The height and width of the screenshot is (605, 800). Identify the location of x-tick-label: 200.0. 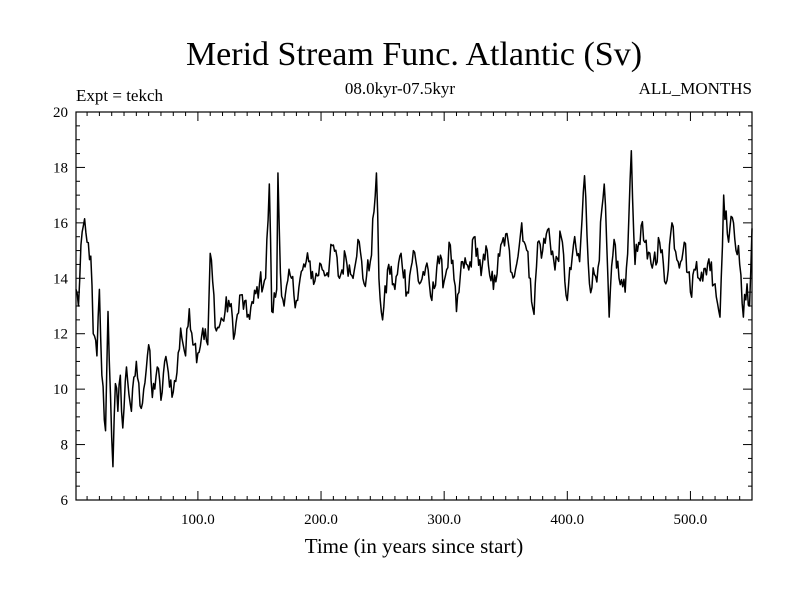
(321, 520).